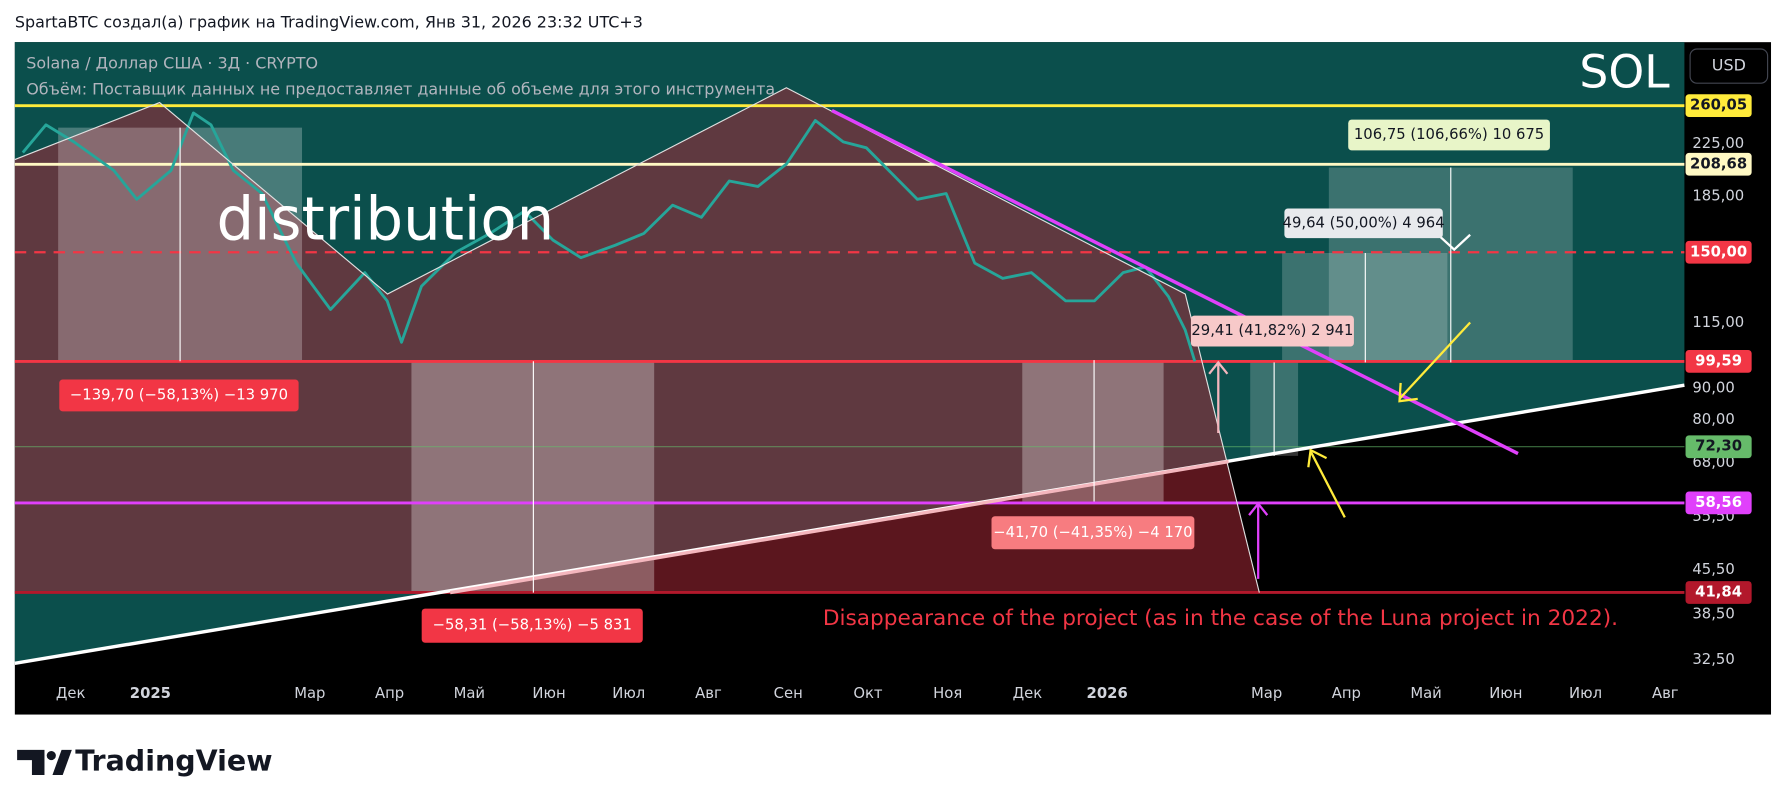 The height and width of the screenshot is (808, 1787). I want to click on y-tick-label: 32,50, so click(1713, 659).